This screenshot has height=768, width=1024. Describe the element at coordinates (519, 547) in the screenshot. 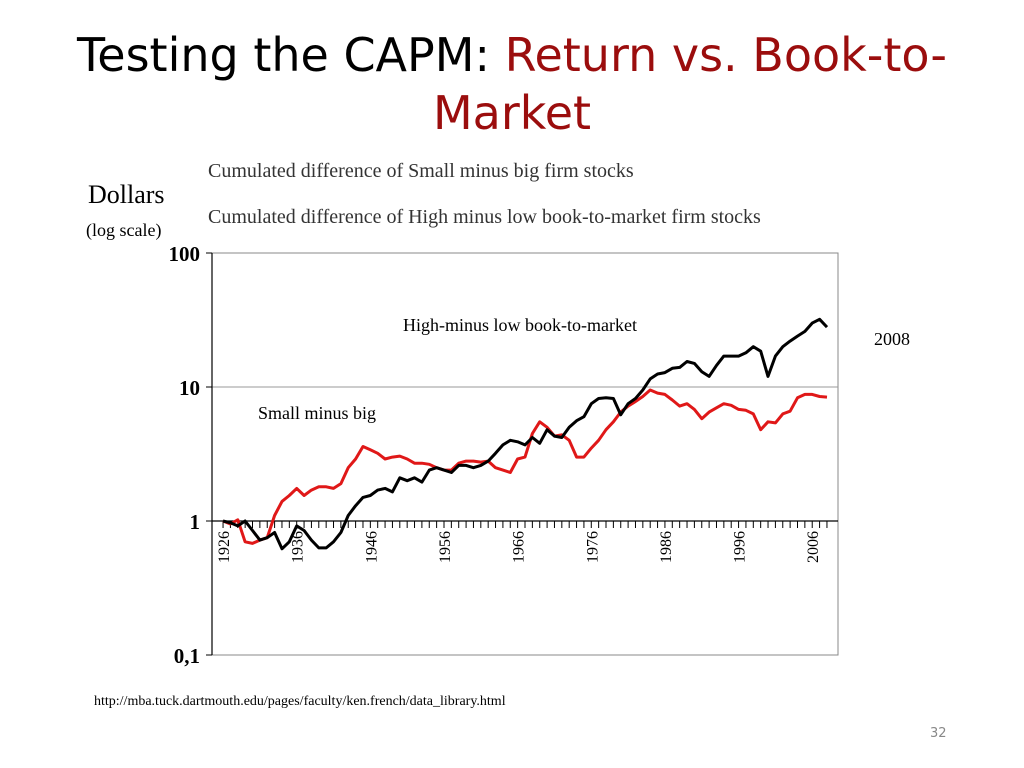

I see `x-tick-label: 1966` at that location.